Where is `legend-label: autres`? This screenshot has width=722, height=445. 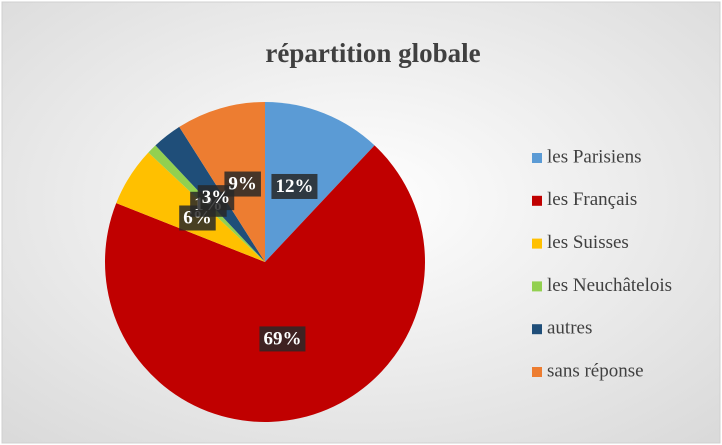
legend-label: autres is located at coordinates (569, 328).